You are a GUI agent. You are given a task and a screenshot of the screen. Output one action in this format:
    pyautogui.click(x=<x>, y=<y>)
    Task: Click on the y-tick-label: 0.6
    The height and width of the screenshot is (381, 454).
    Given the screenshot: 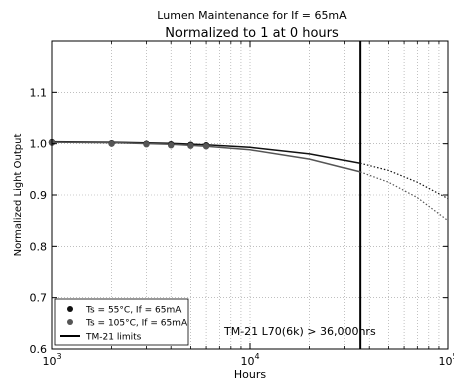 What is the action you would take?
    pyautogui.click(x=39, y=349)
    